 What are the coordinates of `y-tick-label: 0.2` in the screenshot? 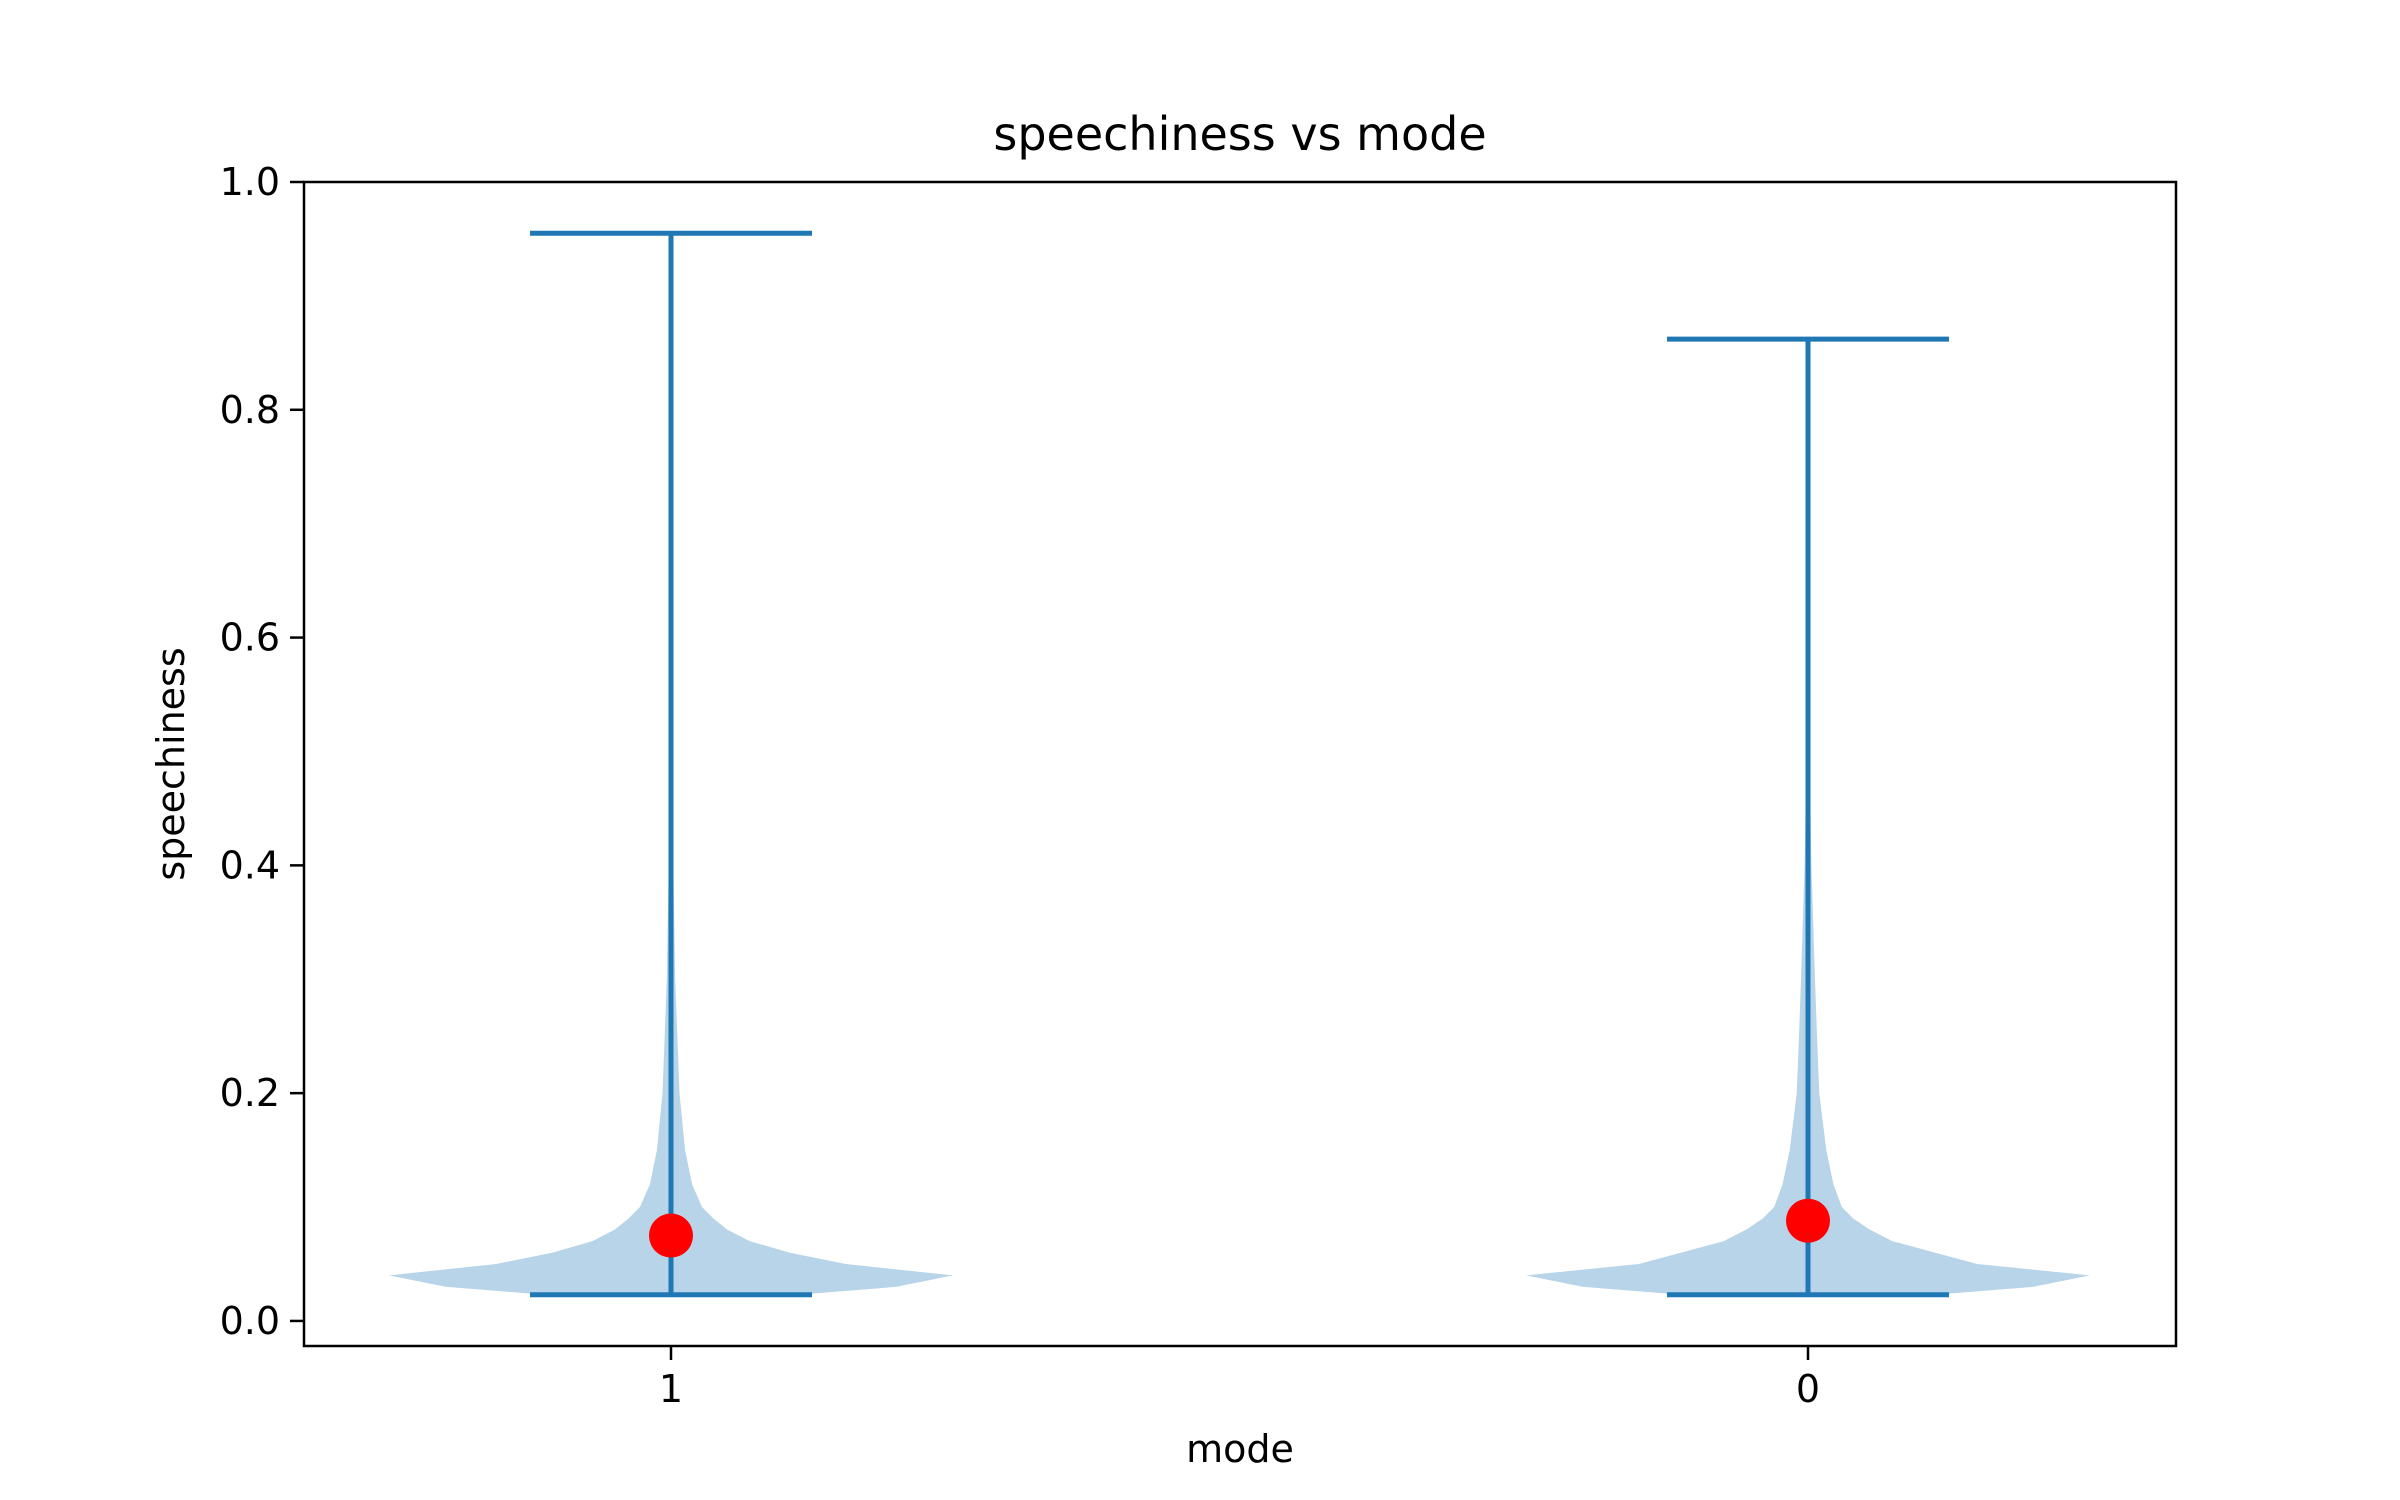 It's located at (250, 1093).